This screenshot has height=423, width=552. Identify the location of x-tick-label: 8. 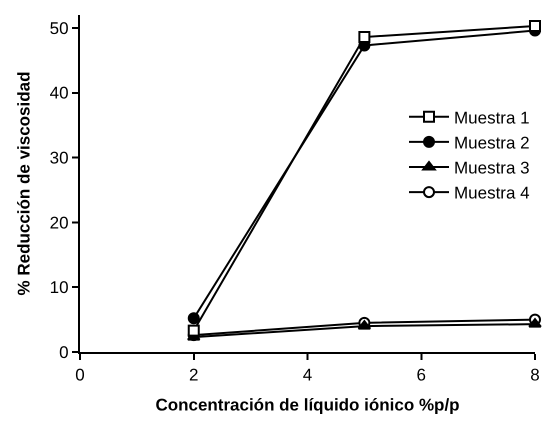
(535, 374).